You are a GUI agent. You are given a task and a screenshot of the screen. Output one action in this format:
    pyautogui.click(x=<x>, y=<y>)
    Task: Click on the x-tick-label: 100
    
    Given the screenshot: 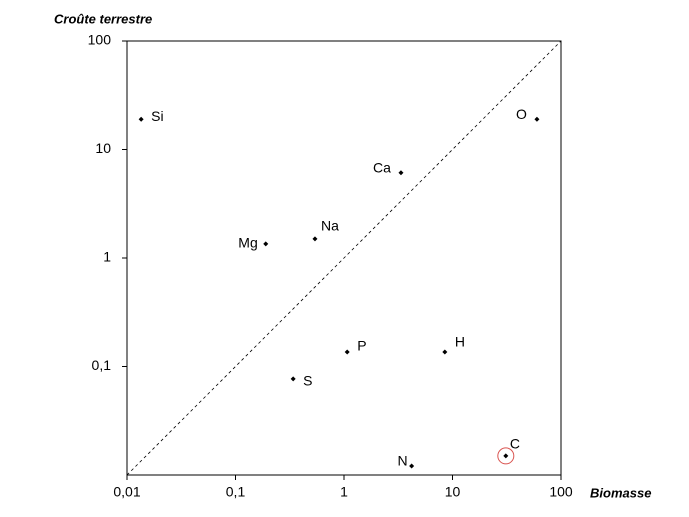 What is the action you would take?
    pyautogui.click(x=561, y=492)
    